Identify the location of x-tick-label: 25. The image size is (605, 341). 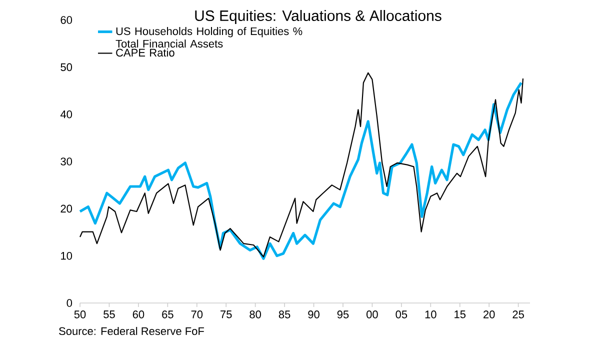
(518, 314).